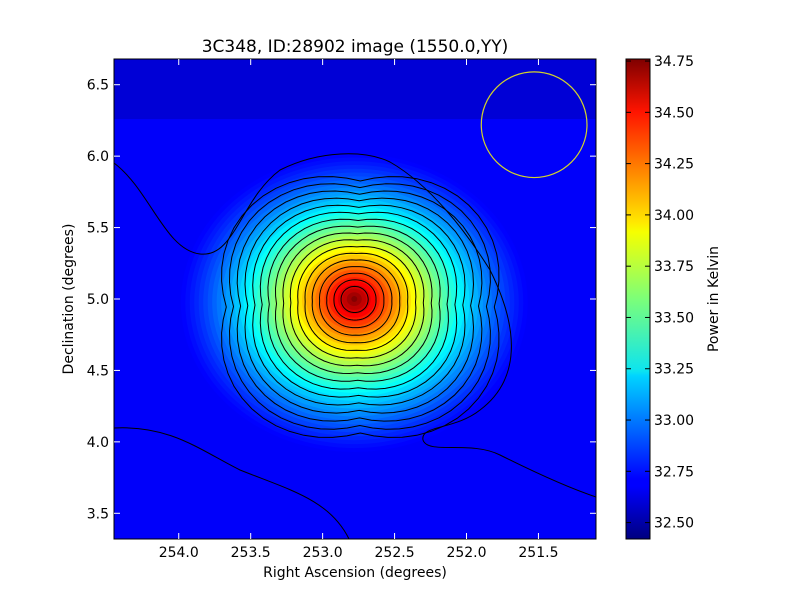 The image size is (800, 600). Describe the element at coordinates (98, 229) in the screenshot. I see `y-tick-label: 5.5` at that location.